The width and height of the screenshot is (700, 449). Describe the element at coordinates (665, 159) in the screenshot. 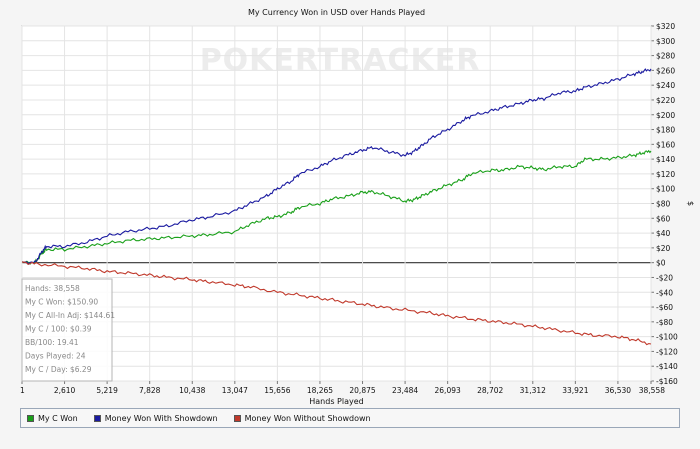

I see `y-tick-label: $140` at that location.